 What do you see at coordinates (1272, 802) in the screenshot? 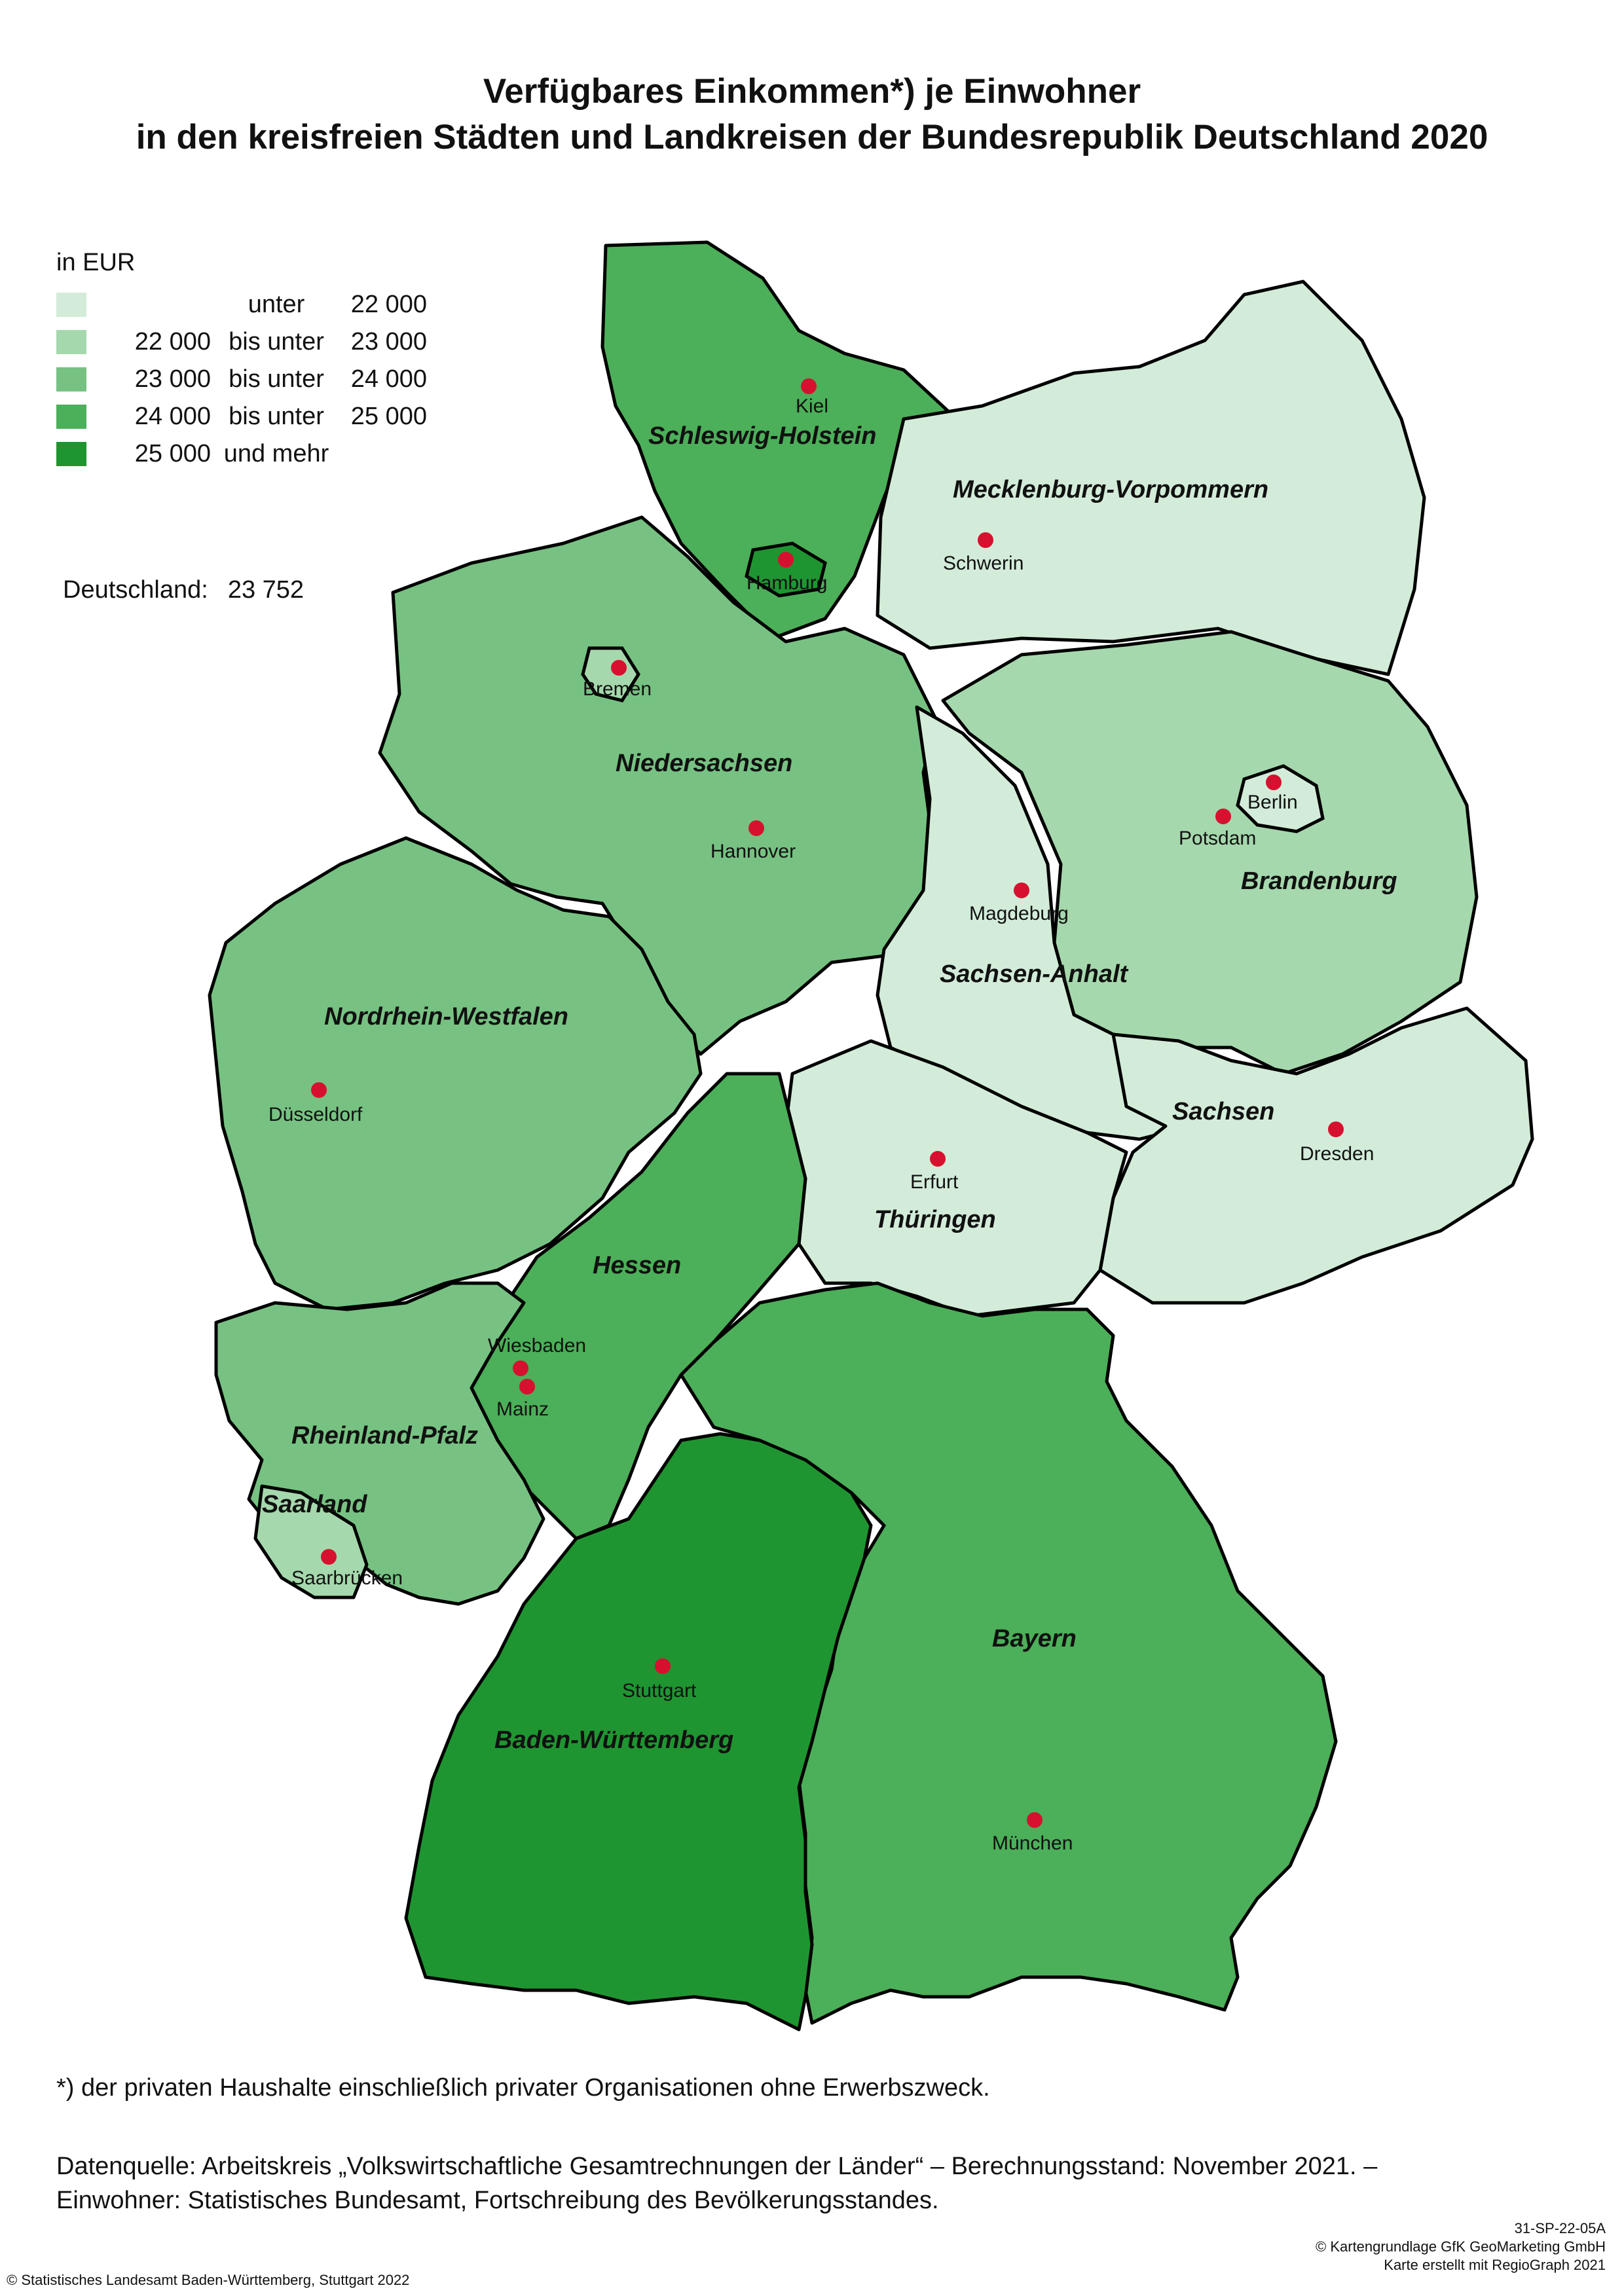
I see `city-label: Berlin` at bounding box center [1272, 802].